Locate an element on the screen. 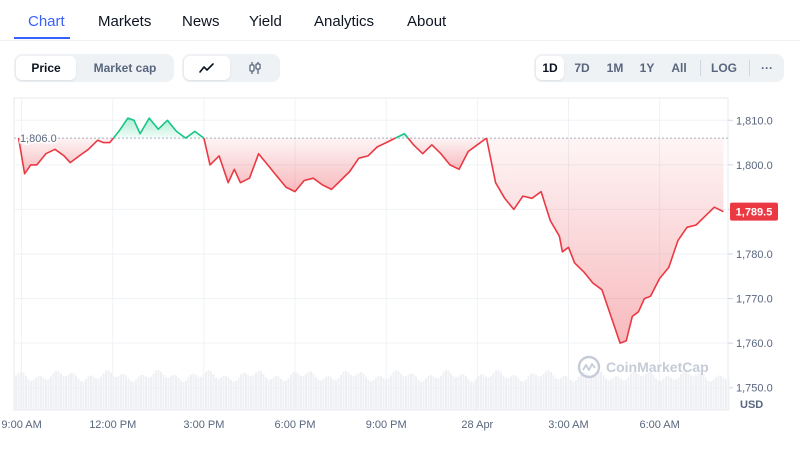  tab-chart: Chart is located at coordinates (46, 21).